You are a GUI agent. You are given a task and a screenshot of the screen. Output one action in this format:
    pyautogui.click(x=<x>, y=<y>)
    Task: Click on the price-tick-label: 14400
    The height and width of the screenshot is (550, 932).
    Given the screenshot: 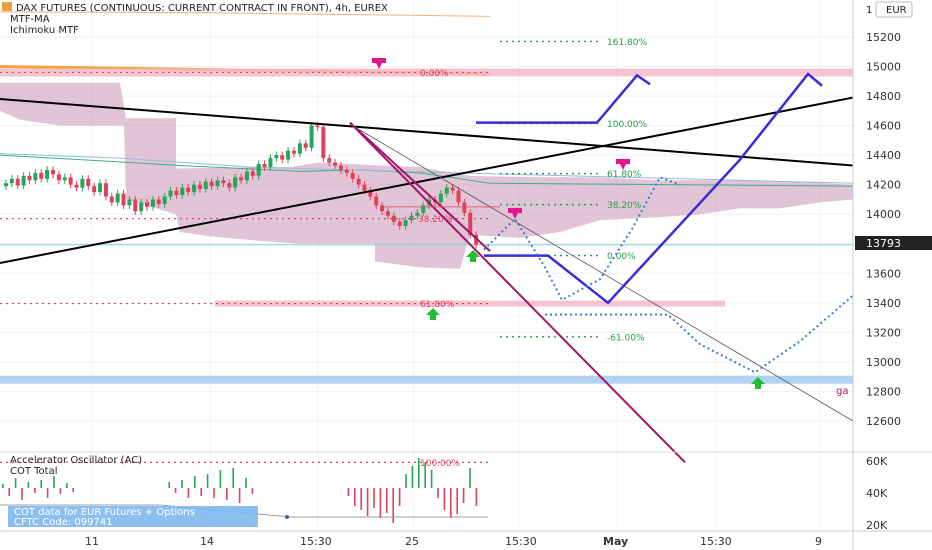 What is the action you would take?
    pyautogui.click(x=883, y=155)
    